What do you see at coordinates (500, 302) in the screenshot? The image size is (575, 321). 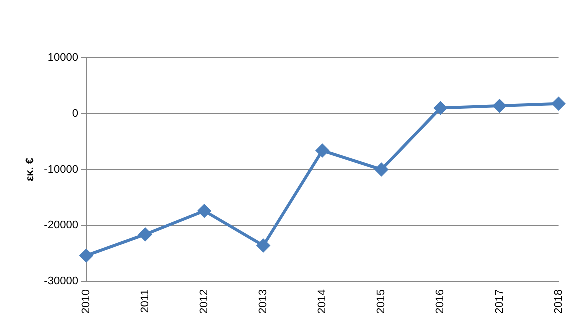 I see `x-tick-label: 2017` at bounding box center [500, 302].